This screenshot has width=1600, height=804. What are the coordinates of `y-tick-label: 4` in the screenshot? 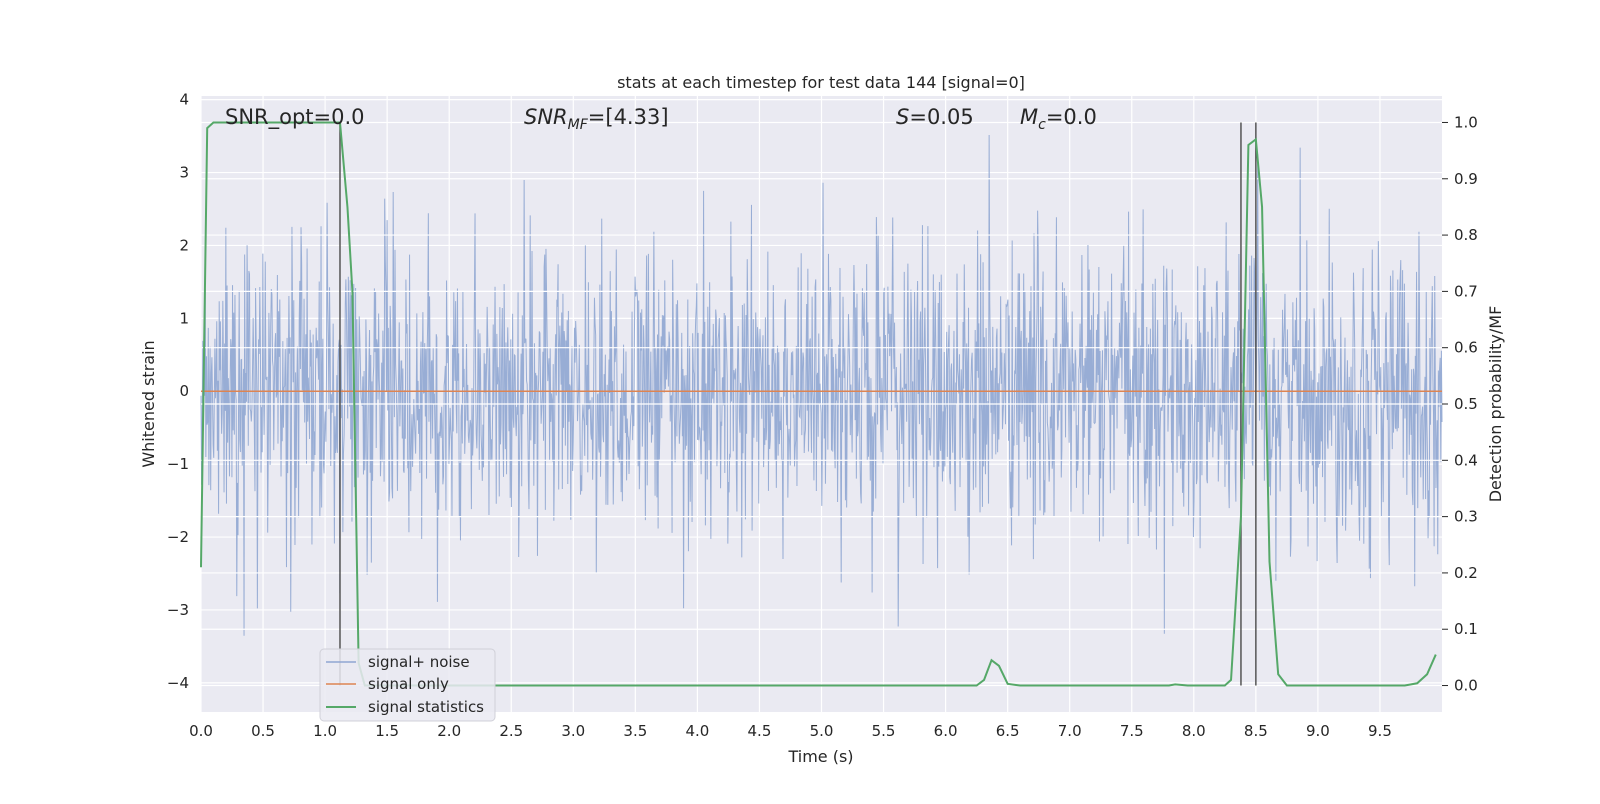 It's located at (184, 100).